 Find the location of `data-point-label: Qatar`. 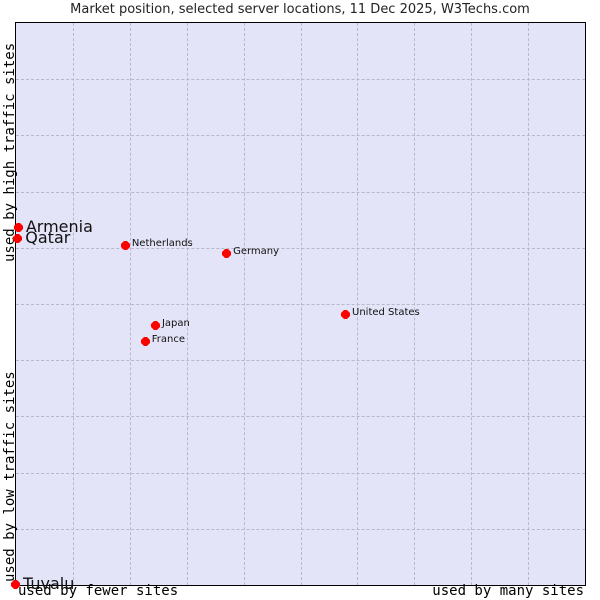

data-point-label: Qatar is located at coordinates (48, 237).